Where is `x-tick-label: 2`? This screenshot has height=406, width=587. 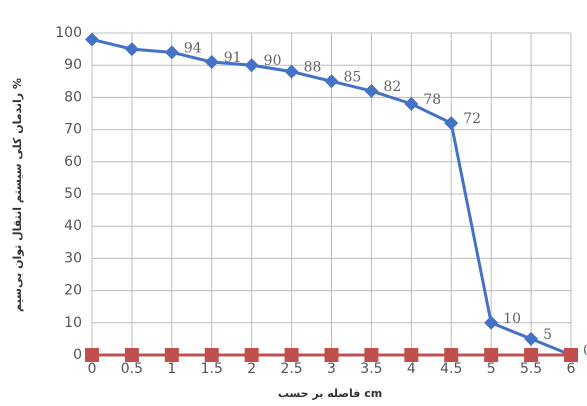 x-tick-label: 2 is located at coordinates (251, 369).